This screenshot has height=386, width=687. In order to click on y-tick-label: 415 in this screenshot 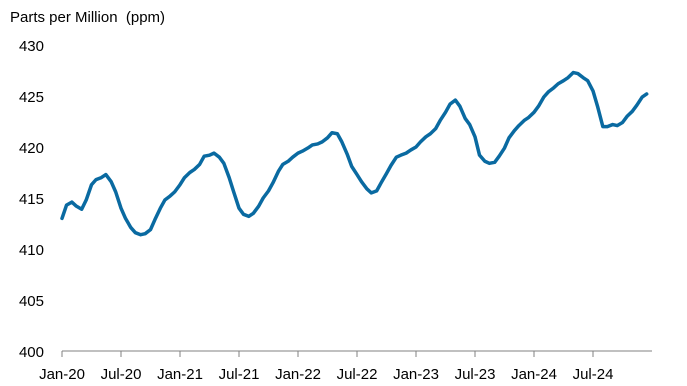, I will do `click(31, 199)`.